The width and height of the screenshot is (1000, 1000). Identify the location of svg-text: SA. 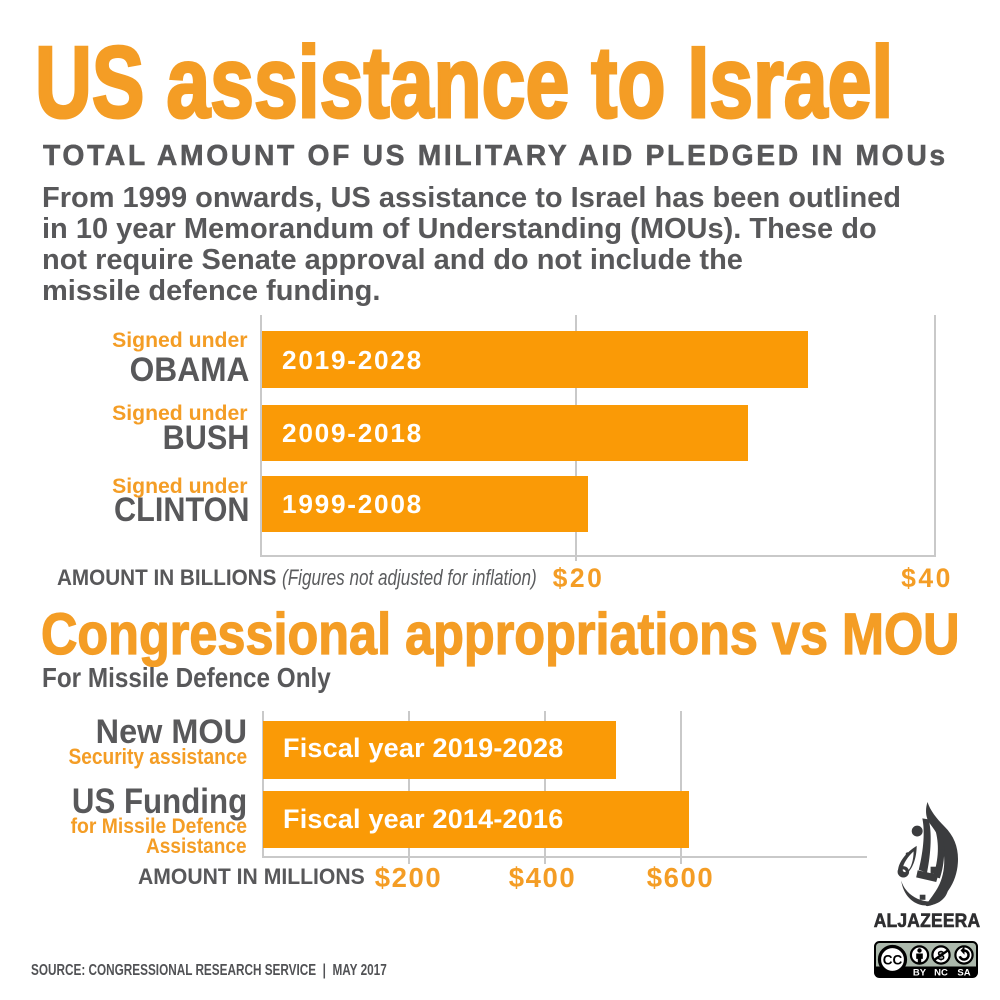
(963, 972).